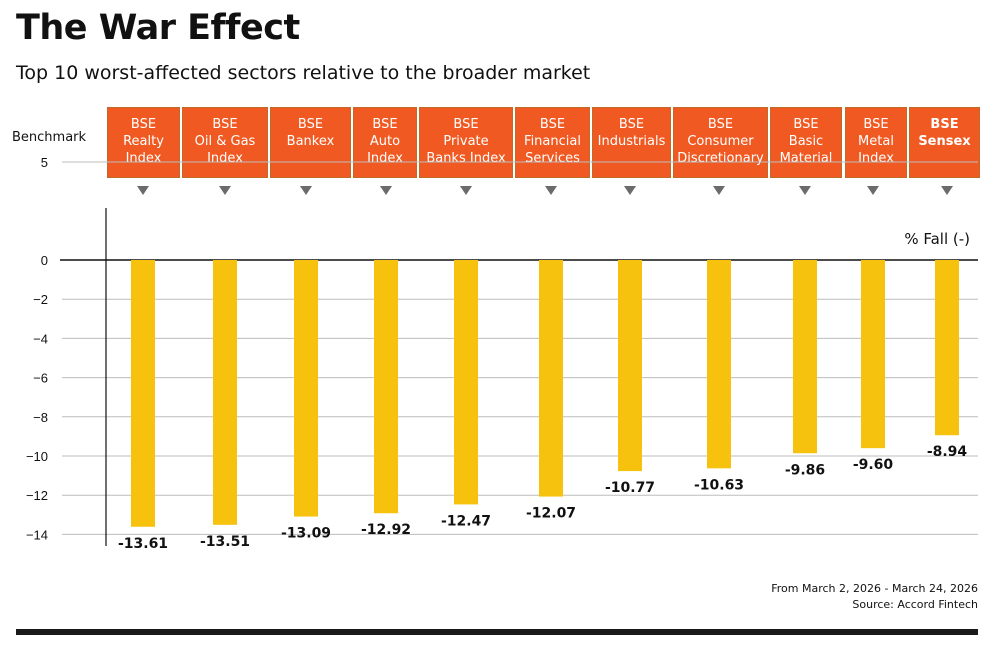  I want to click on benchmark-label: Benchmark, so click(49, 137).